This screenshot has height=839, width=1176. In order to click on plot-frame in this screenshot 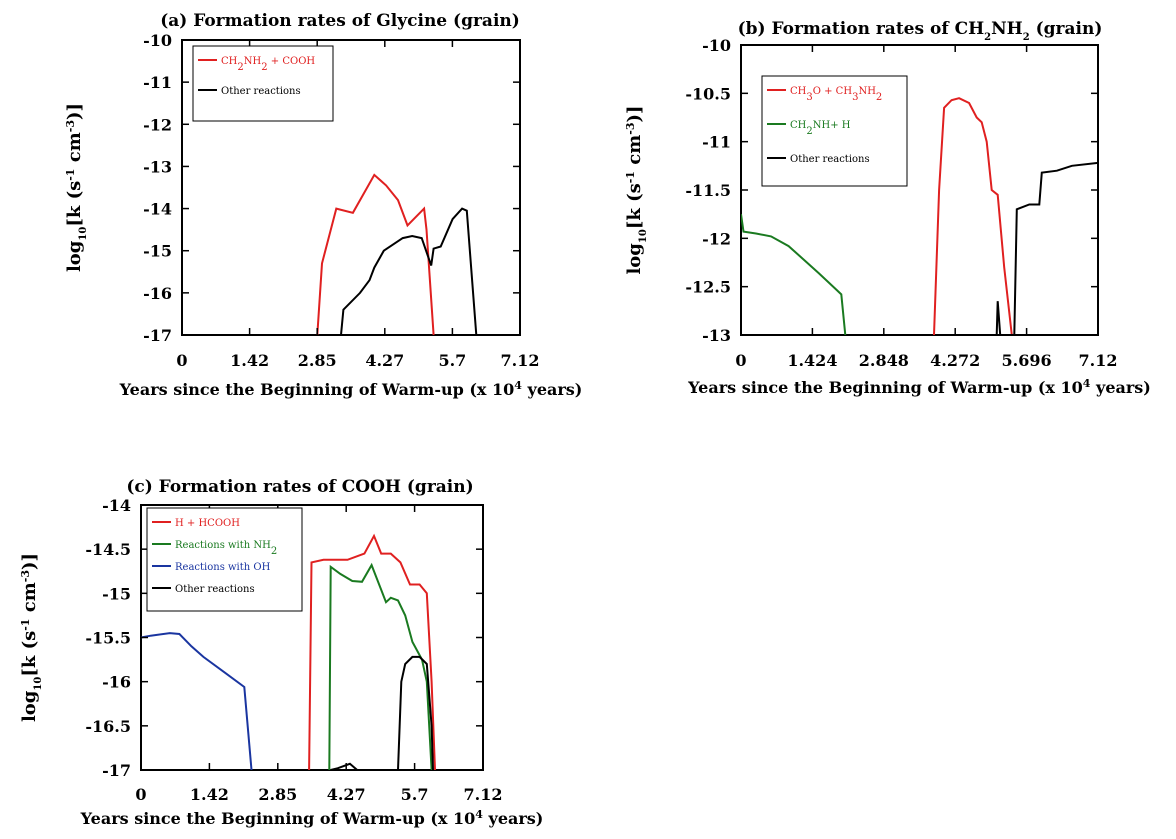, I will do `click(351, 187)`.